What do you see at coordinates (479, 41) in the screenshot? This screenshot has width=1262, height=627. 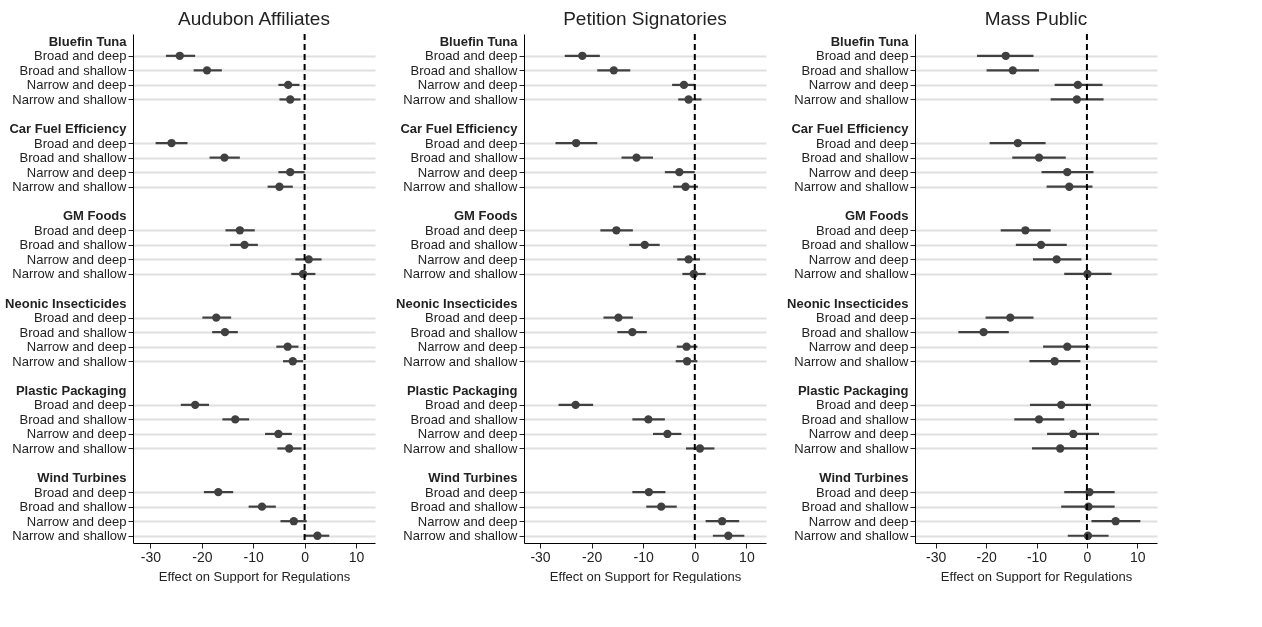 I see `y-tick-label: Bluefin Tuna` at bounding box center [479, 41].